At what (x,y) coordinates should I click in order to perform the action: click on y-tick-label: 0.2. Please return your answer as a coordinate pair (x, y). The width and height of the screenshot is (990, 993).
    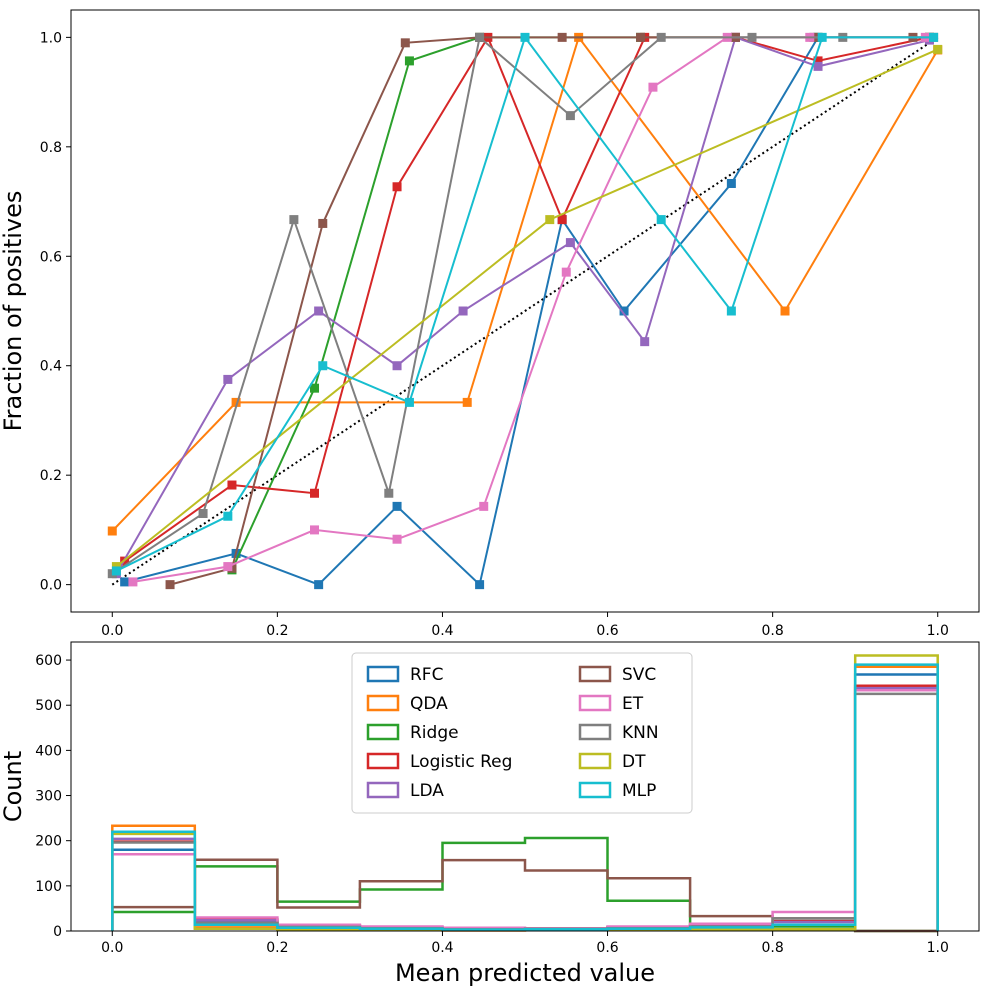
    Looking at the image, I should click on (51, 476).